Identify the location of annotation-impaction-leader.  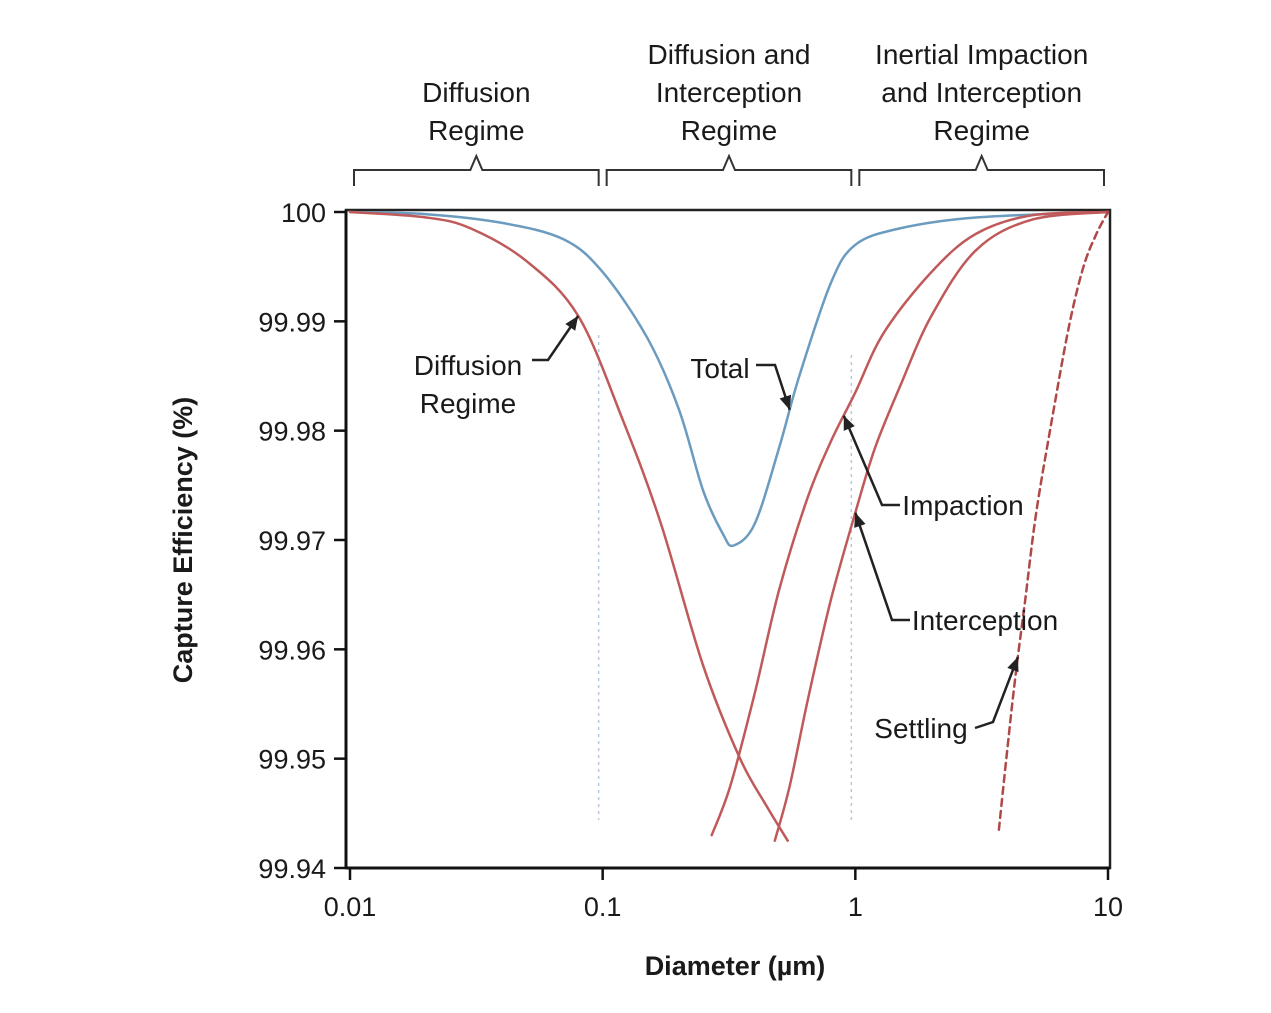
(871, 461).